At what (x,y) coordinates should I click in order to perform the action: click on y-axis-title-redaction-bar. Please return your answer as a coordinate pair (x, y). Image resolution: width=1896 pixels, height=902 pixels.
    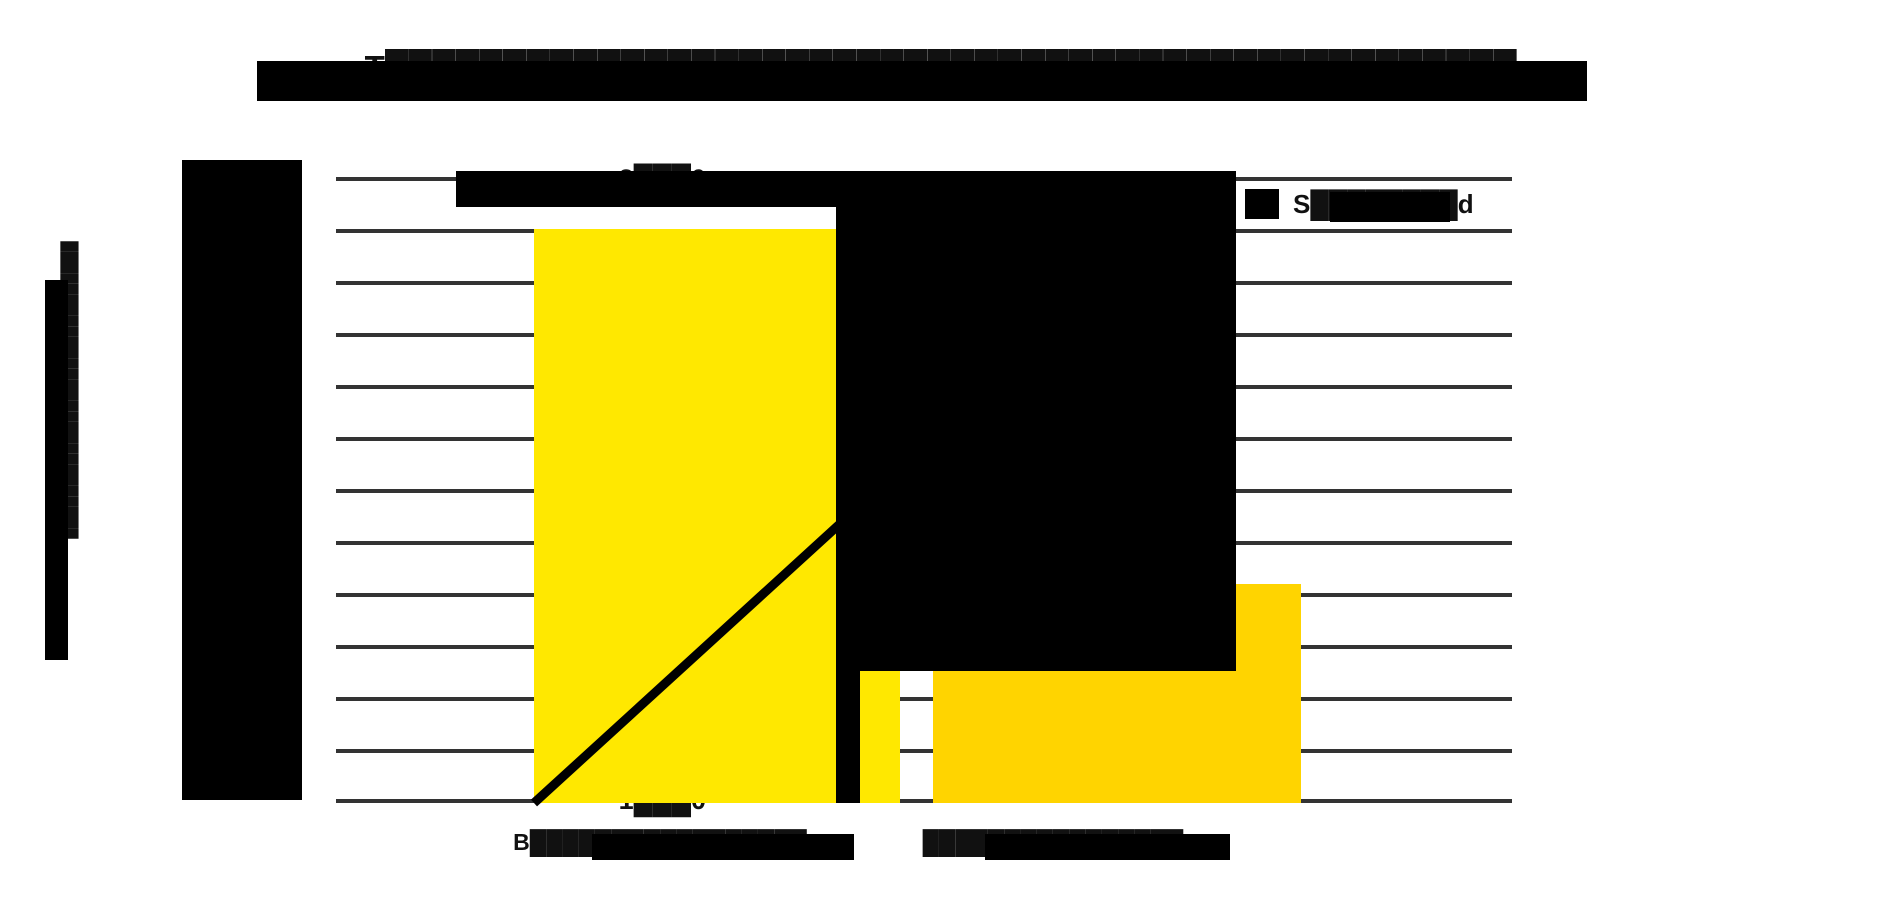
    Looking at the image, I should click on (56, 470).